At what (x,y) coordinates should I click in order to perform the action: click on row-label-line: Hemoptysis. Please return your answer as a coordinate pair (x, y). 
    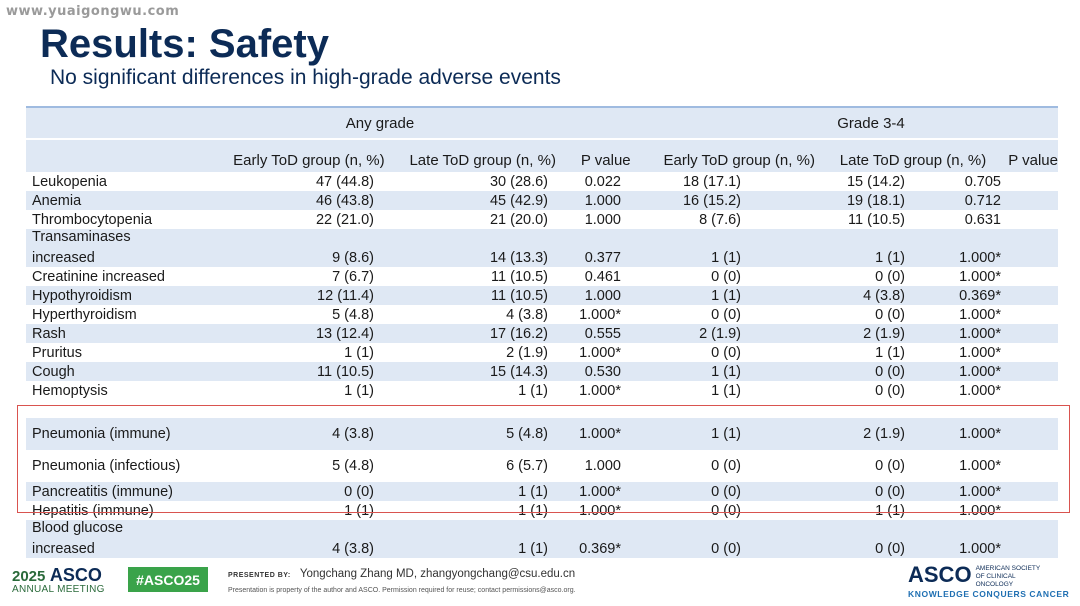
    Looking at the image, I should click on (70, 390).